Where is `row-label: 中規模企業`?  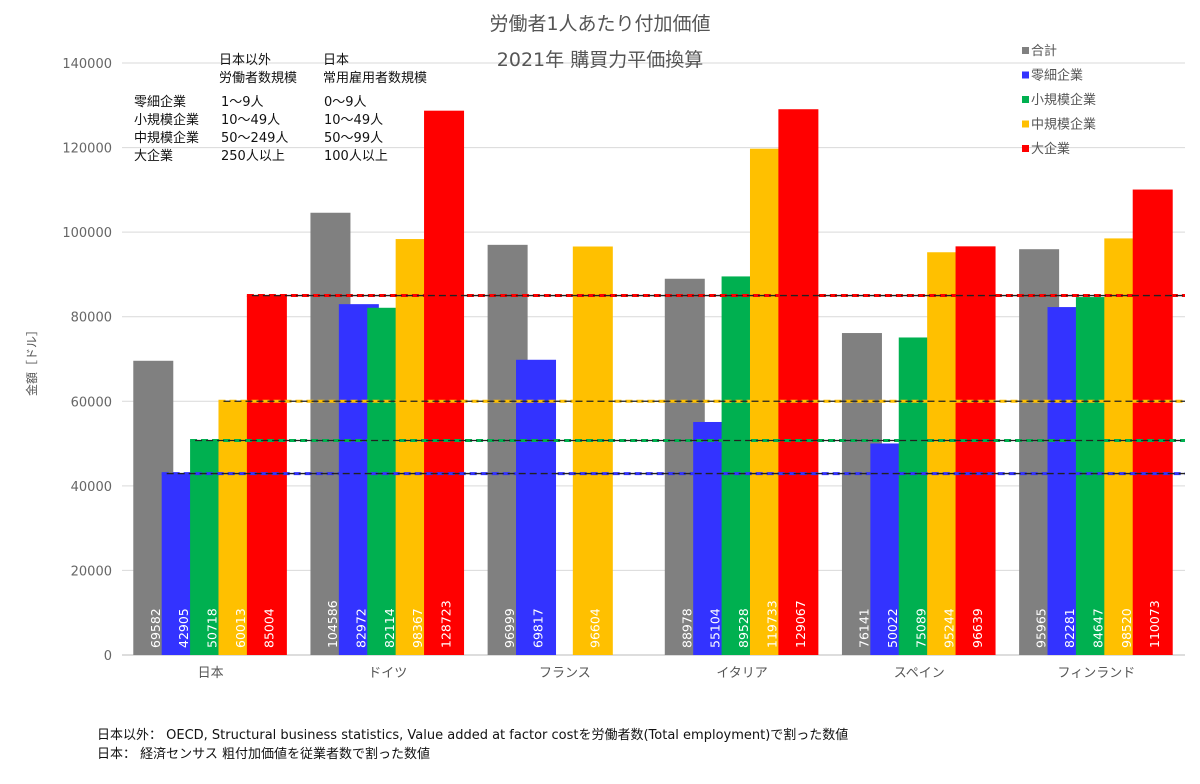 row-label: 中規模企業 is located at coordinates (167, 138).